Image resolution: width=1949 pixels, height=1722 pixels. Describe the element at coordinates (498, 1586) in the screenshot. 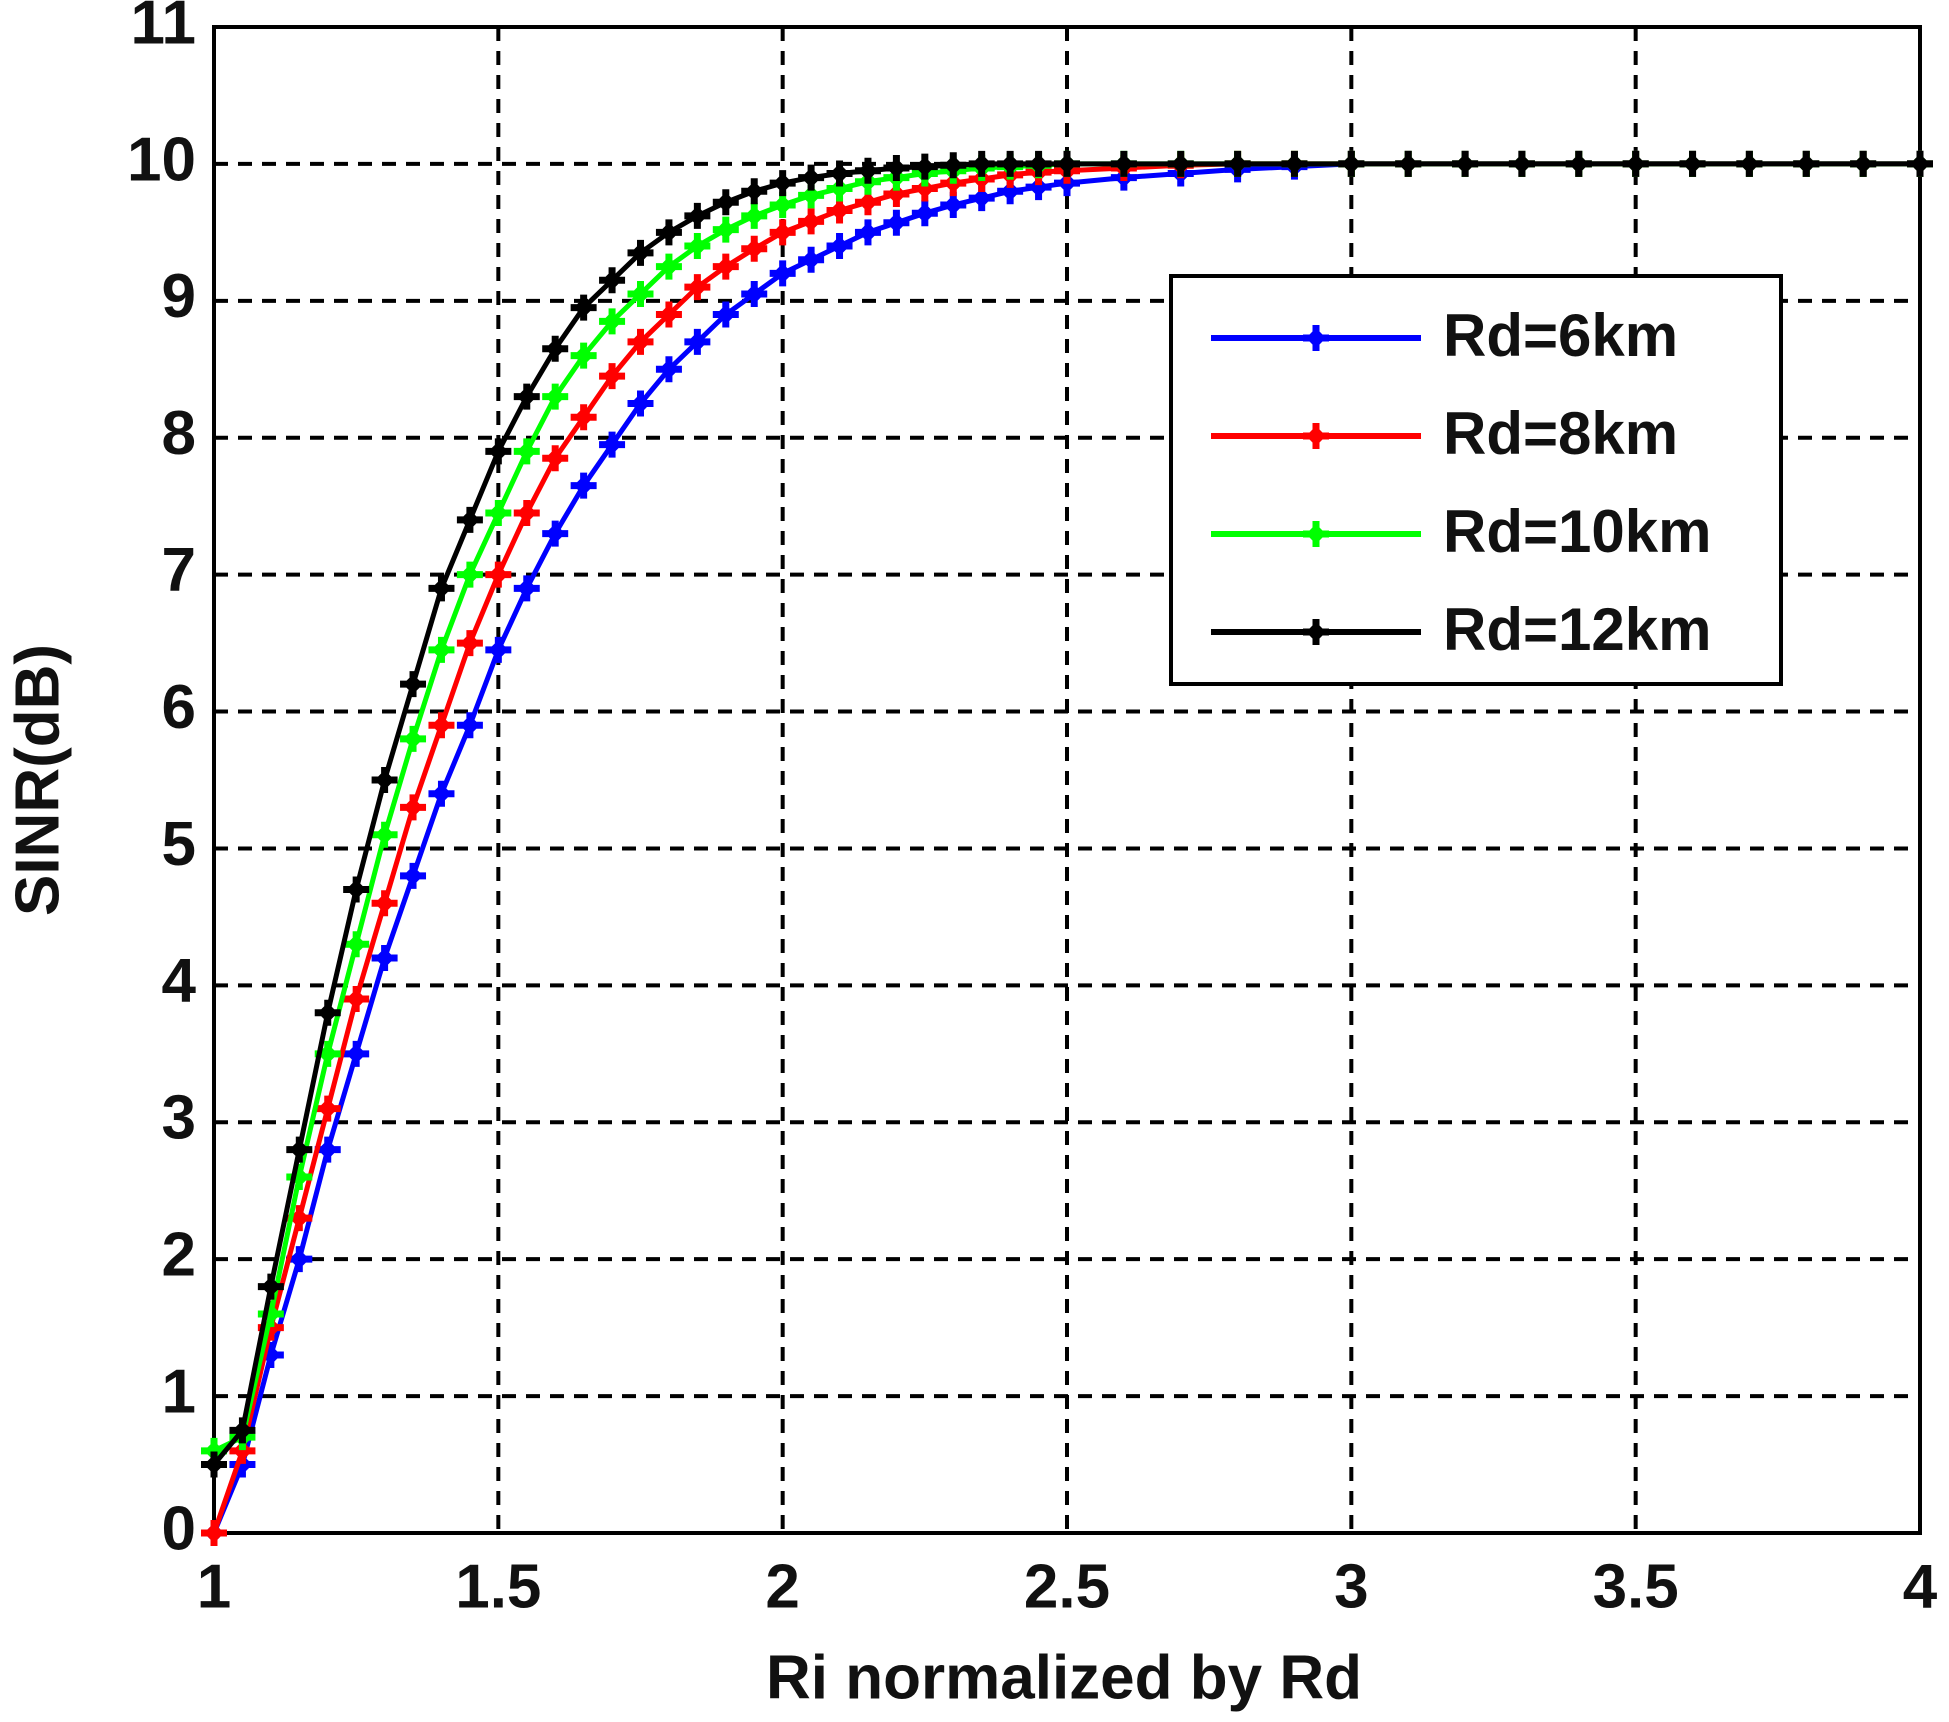

I see `x-tick-label: 1.5` at that location.